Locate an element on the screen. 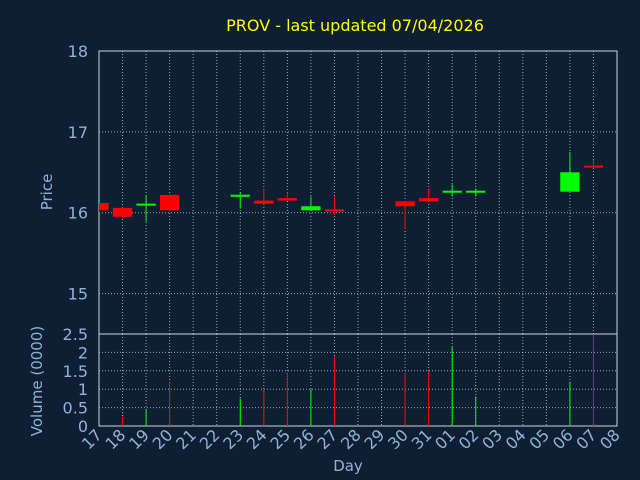 Image resolution: width=640 pixels, height=480 pixels. volume-tick-label: 1 is located at coordinates (83, 389).